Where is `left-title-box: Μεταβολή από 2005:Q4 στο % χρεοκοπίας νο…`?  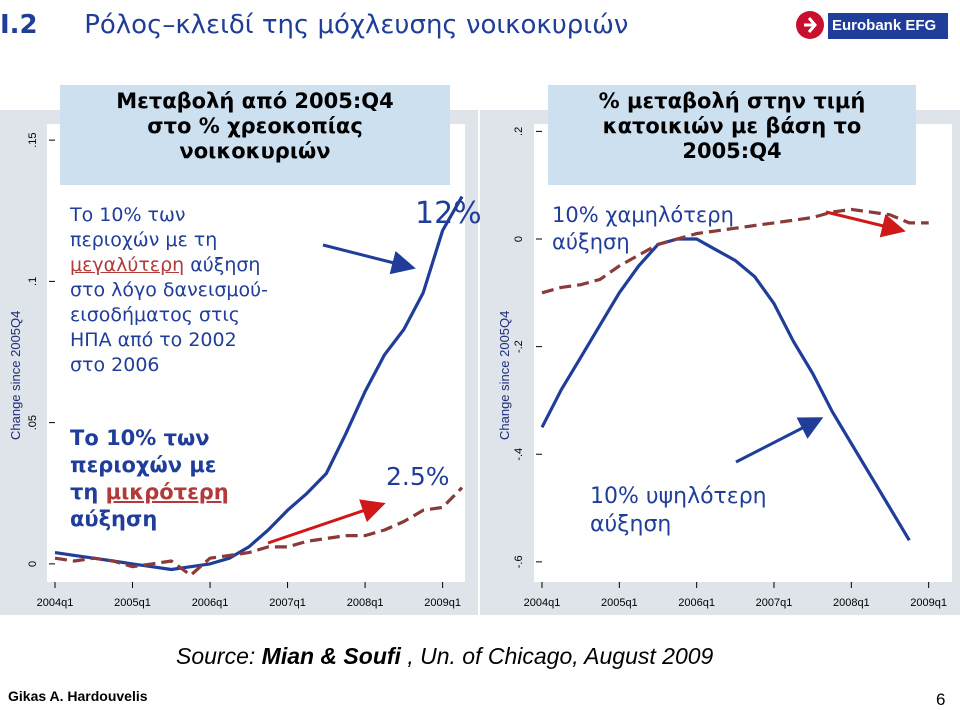 left-title-box: Μεταβολή από 2005:Q4 στο % χρεοκοπίας νο… is located at coordinates (255, 135).